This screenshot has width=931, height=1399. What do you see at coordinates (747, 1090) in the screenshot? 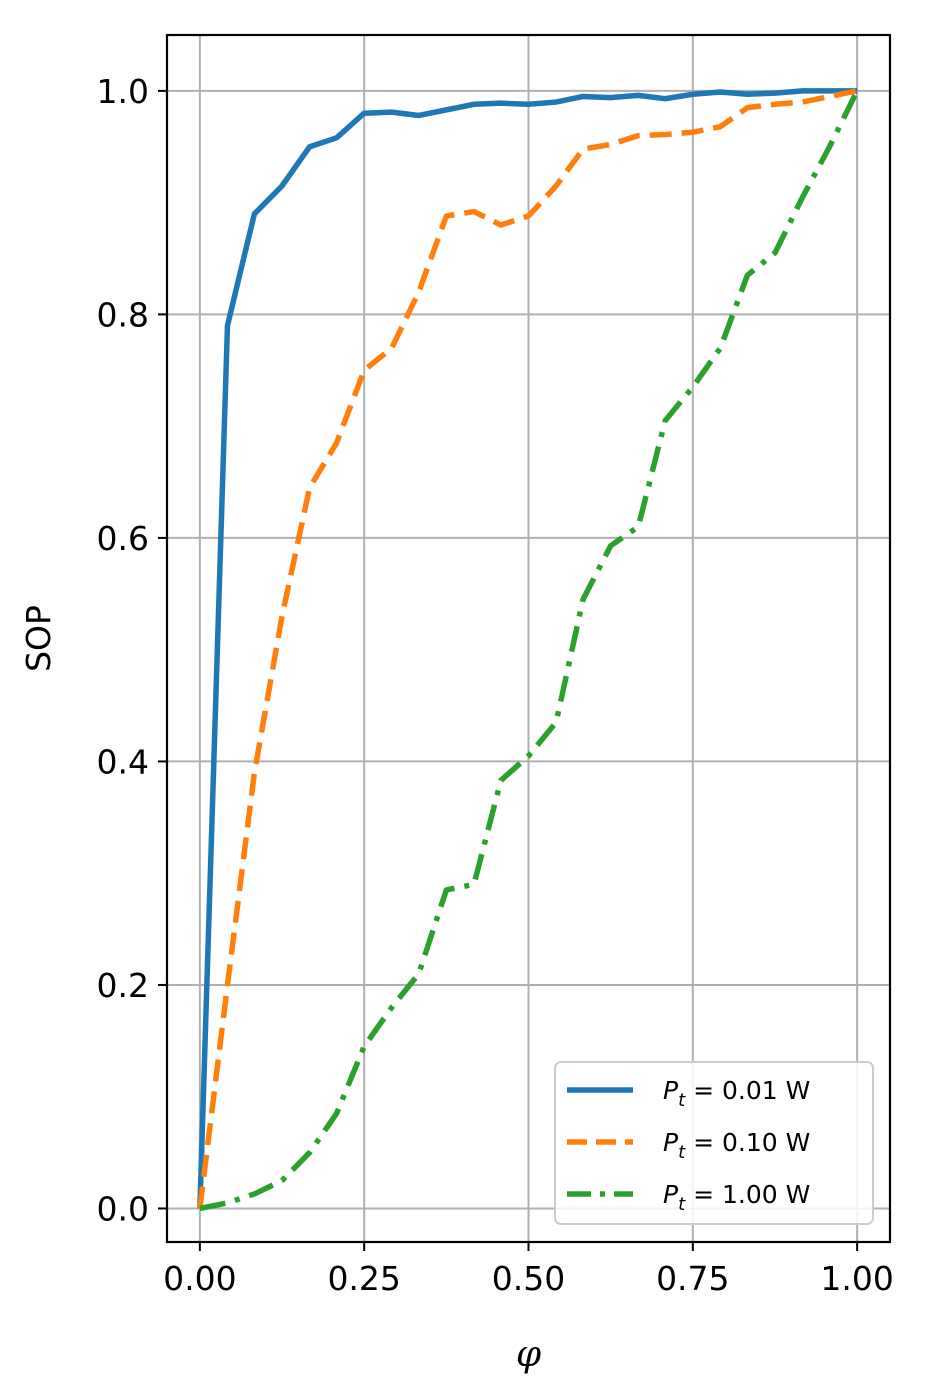
I see `legend-value: = 0.01 W` at bounding box center [747, 1090].